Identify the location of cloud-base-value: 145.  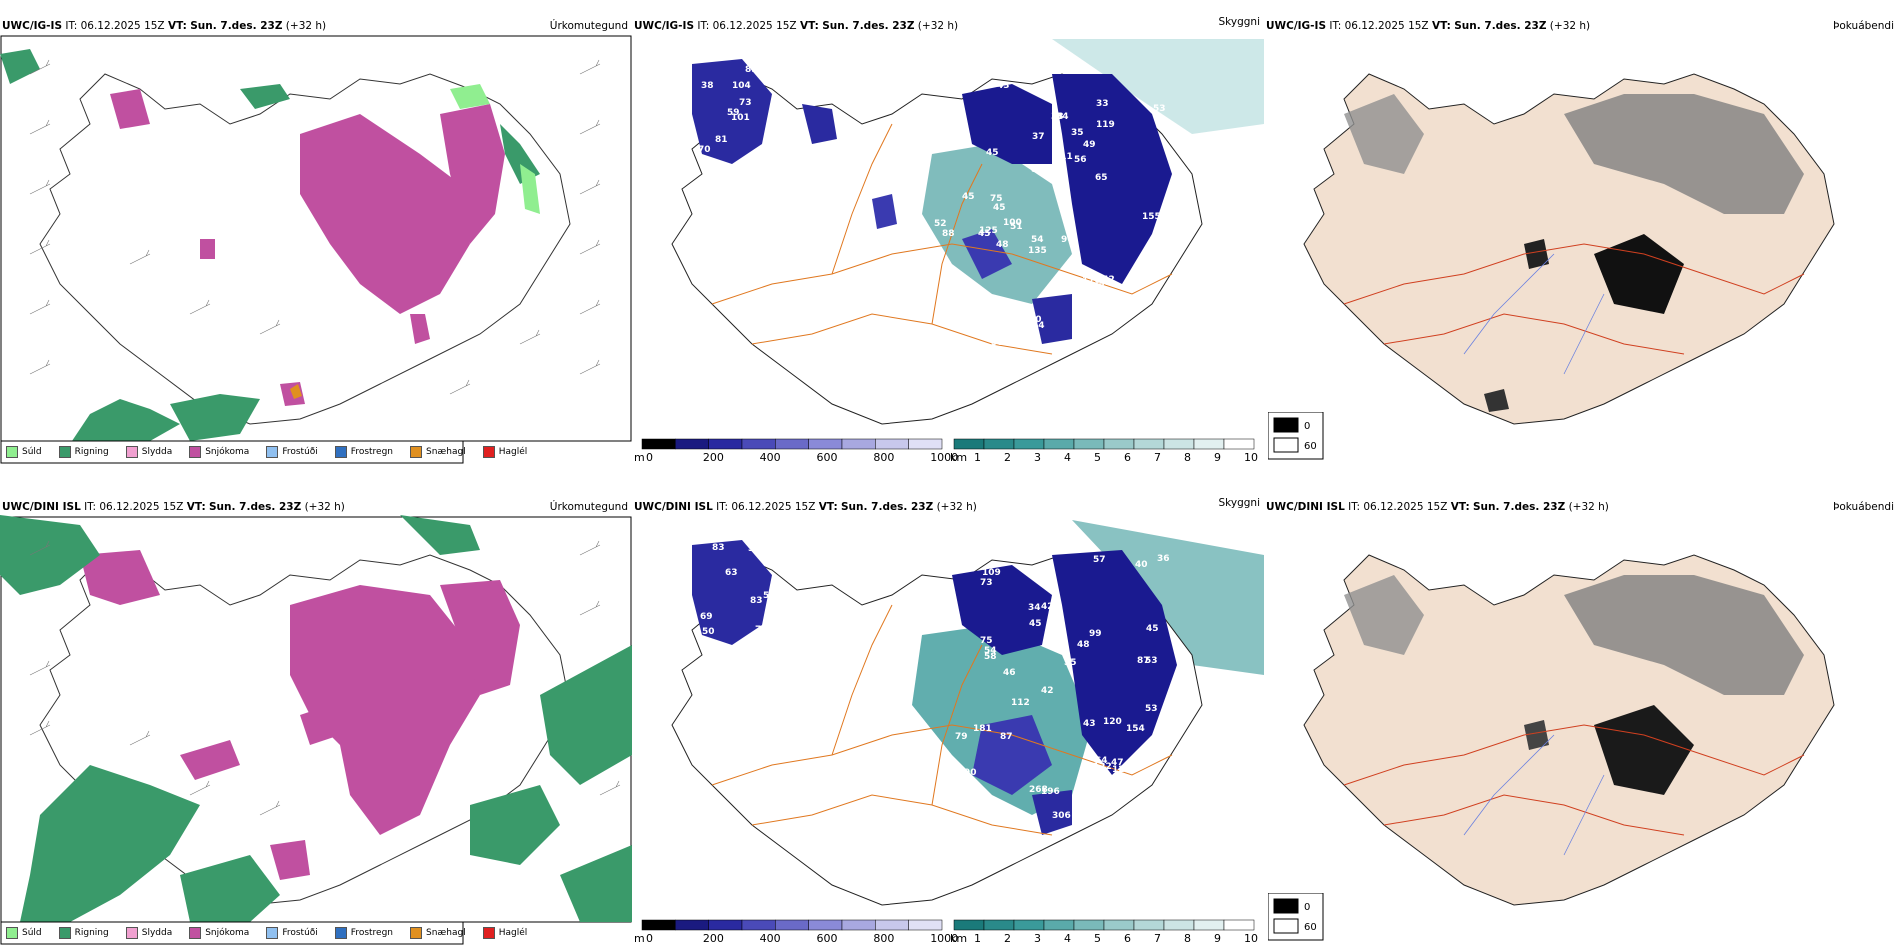
(1089, 794).